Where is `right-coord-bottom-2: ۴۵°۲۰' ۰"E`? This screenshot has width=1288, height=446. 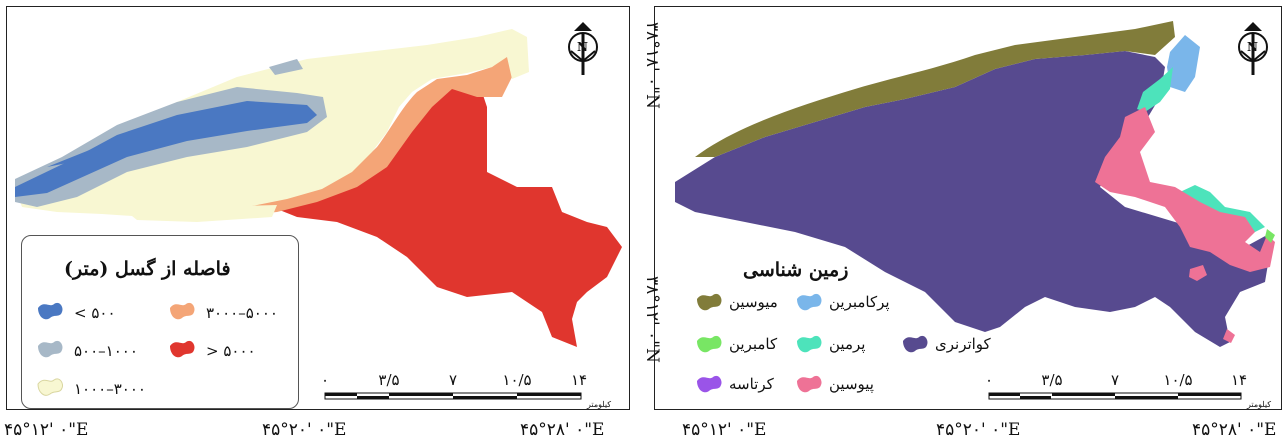 right-coord-bottom-2: ۴۵°۲۰' ۰"E is located at coordinates (978, 430).